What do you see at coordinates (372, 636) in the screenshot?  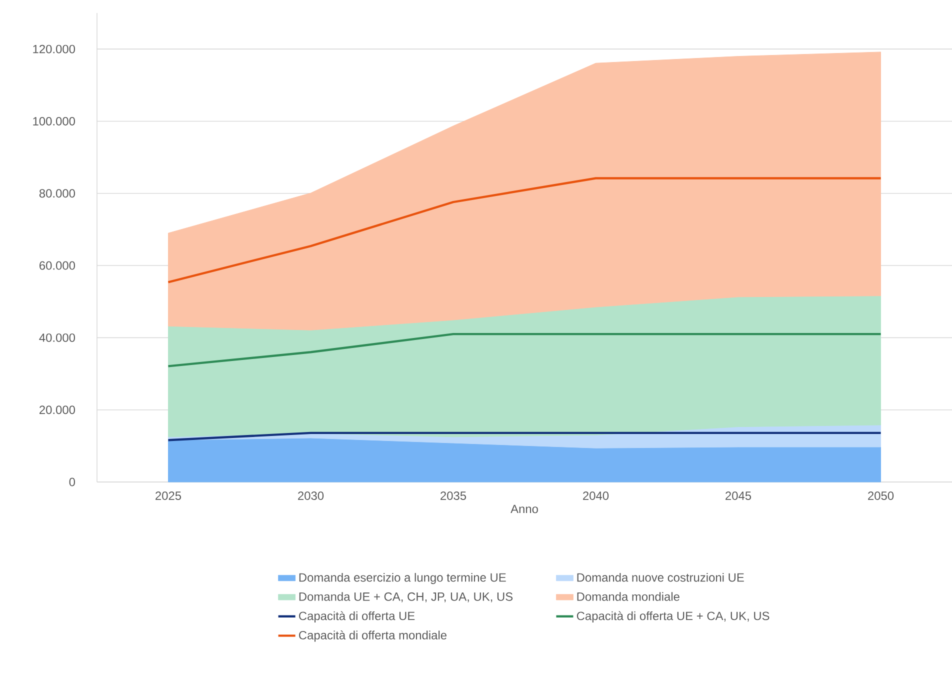 I see `legend-label: Capacità di offerta mondiale` at bounding box center [372, 636].